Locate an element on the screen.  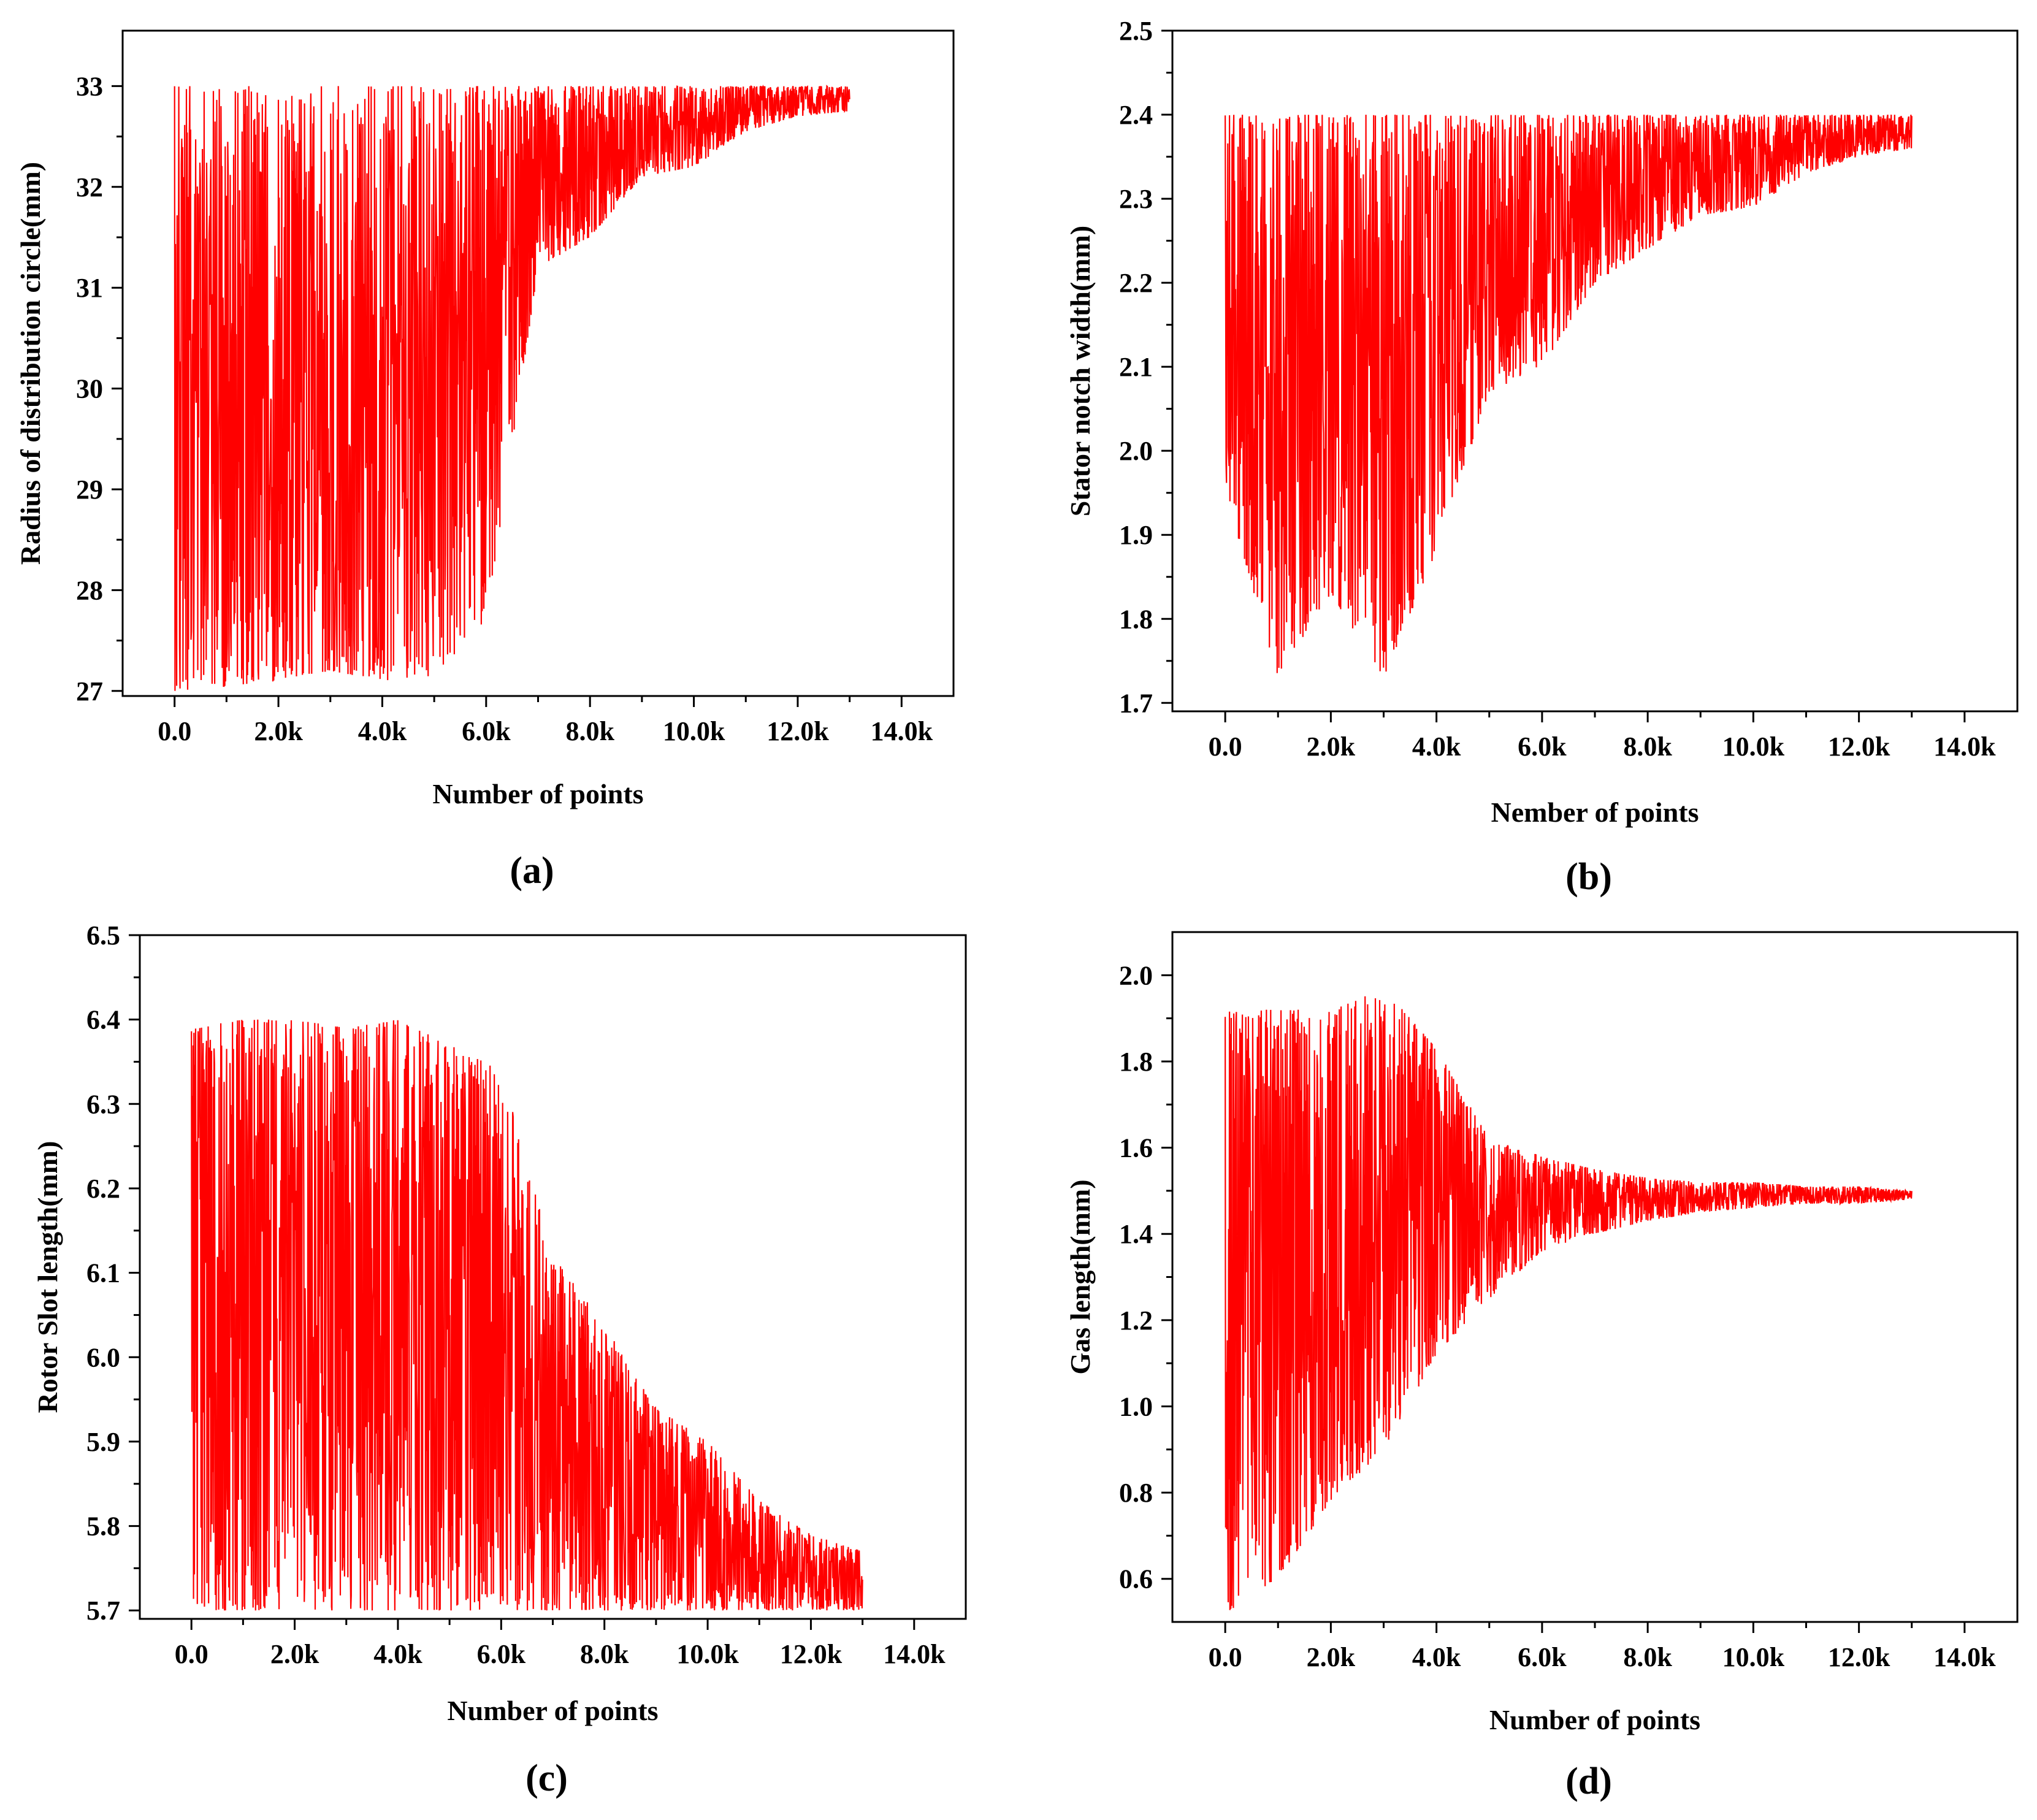
y-tick-label: 6.4 is located at coordinates (103, 1020).